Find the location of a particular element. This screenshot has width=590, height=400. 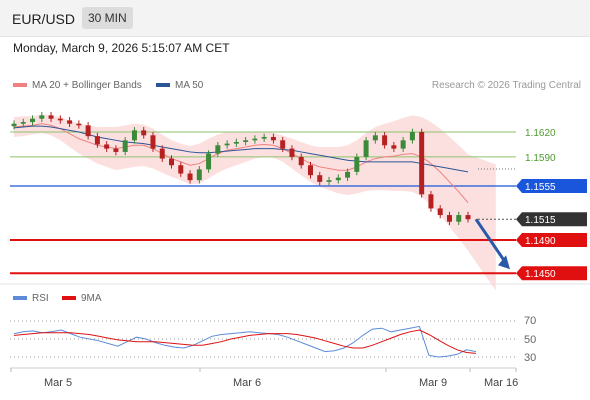

pair-title: EUR/USD is located at coordinates (44, 19).